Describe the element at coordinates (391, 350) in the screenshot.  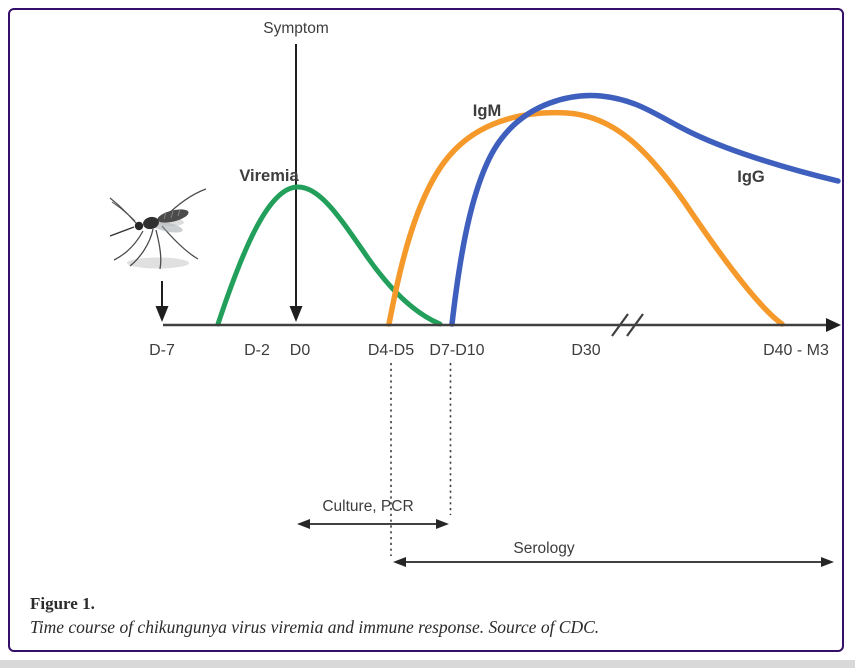
I see `tick-d4-d5: D4-D5` at that location.